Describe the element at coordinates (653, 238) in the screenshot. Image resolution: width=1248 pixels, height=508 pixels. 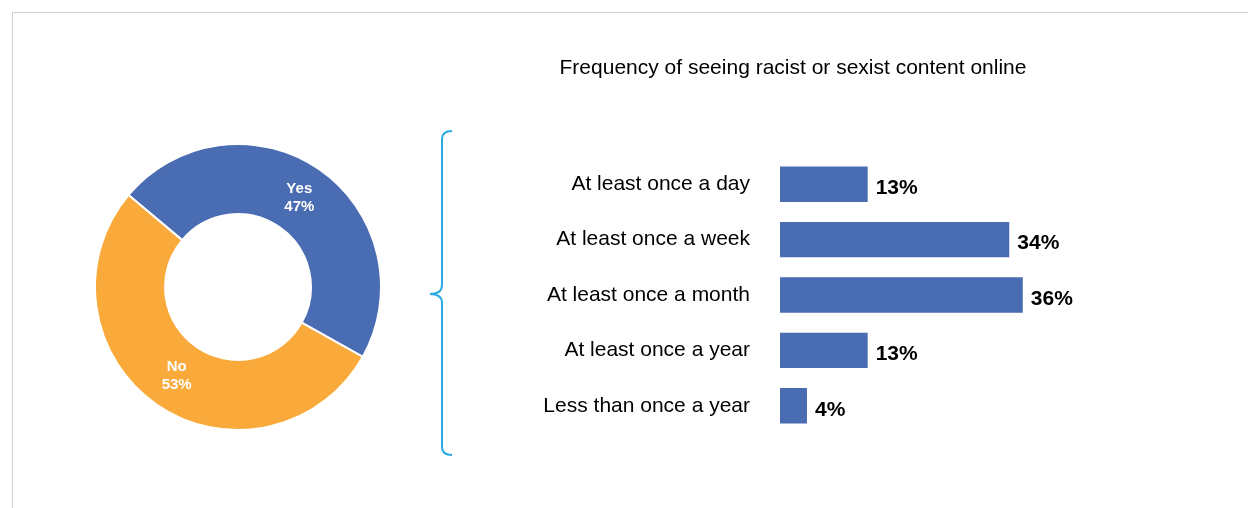
I see `y-tick-label: At least once a week` at that location.